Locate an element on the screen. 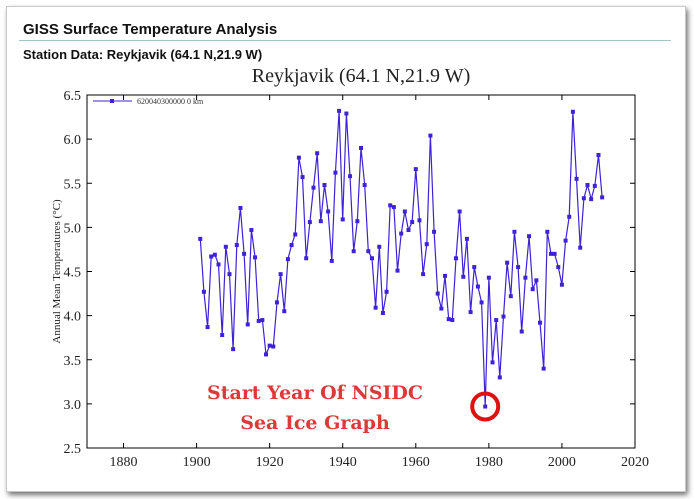  y-tick-label: 6.5 is located at coordinates (73, 96).